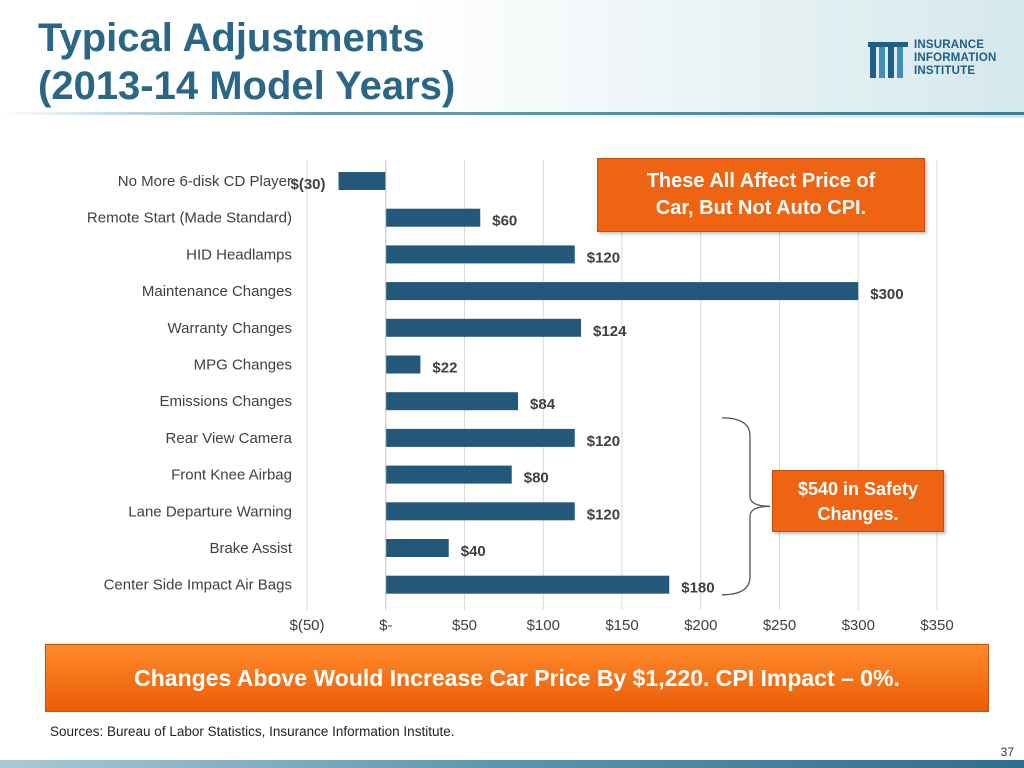 The height and width of the screenshot is (768, 1024). I want to click on category-label-5: MPG Changes, so click(243, 365).